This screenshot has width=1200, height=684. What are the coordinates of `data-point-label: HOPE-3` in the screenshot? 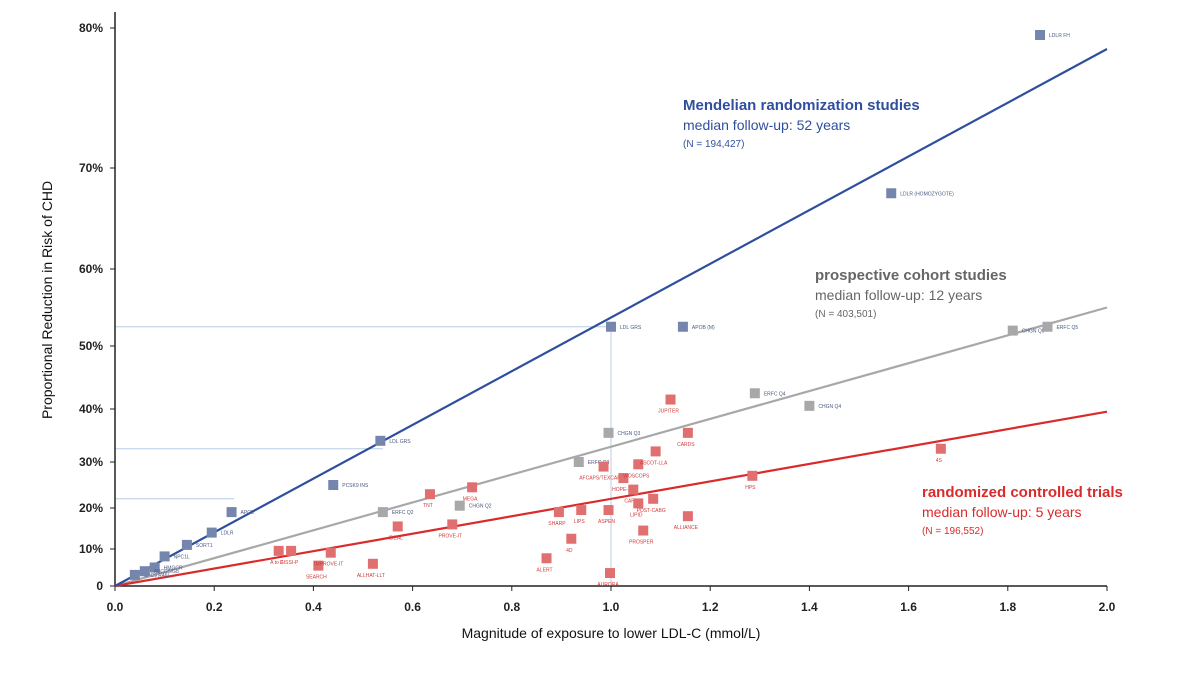 It's located at (621, 490).